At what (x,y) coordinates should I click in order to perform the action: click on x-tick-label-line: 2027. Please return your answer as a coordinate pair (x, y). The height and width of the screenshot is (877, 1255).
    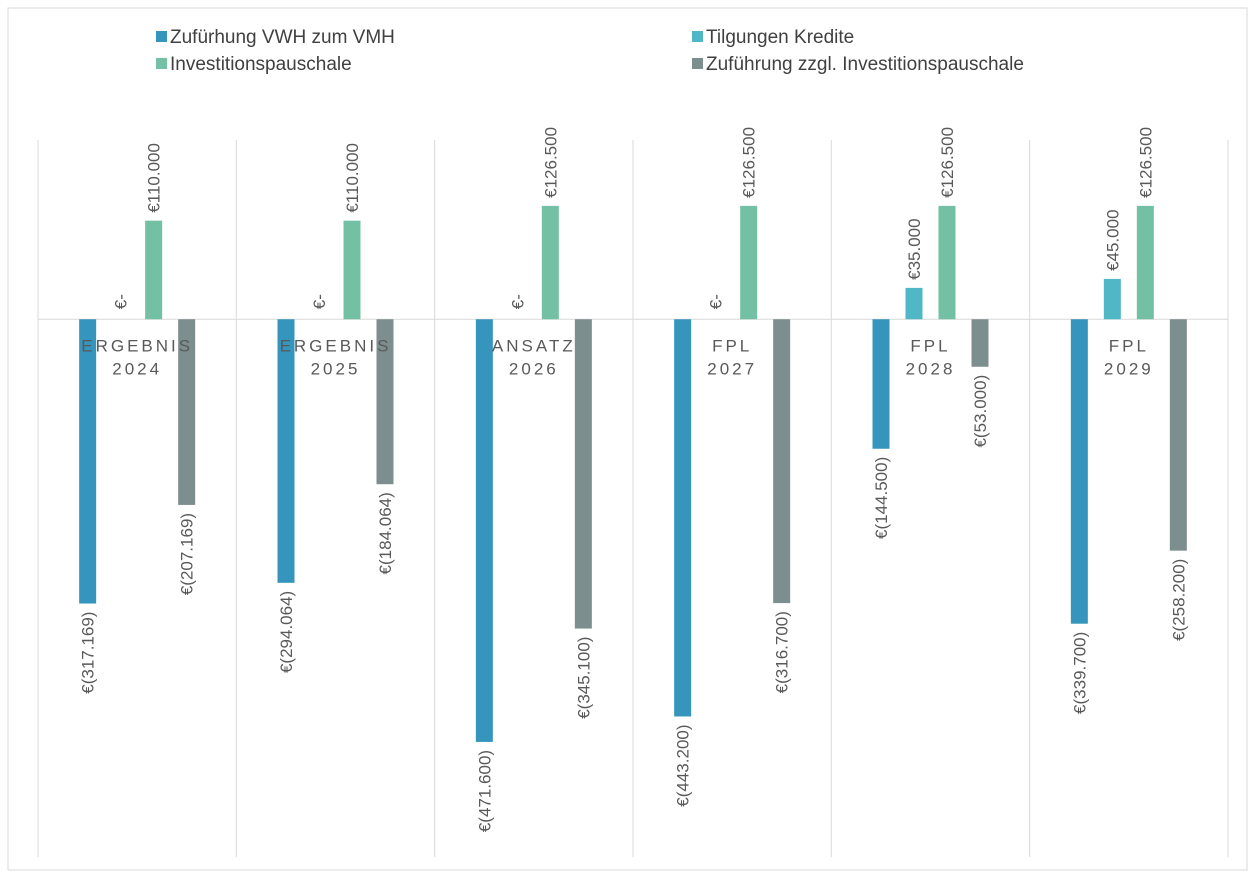
    Looking at the image, I should click on (732, 368).